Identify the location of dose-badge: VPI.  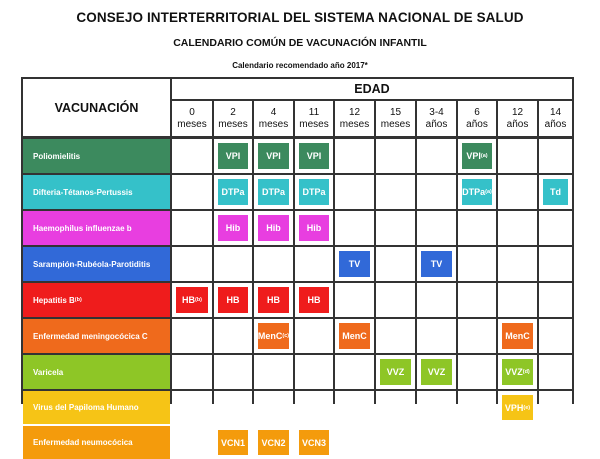
(273, 156).